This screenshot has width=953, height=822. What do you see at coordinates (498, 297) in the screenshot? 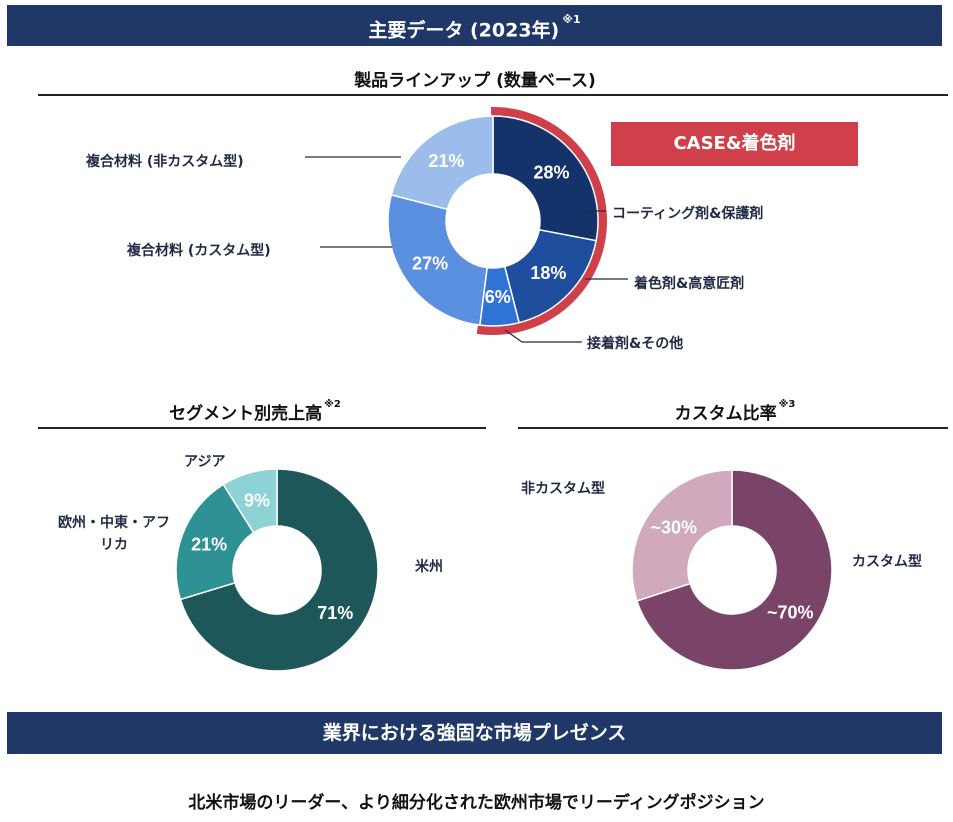
I see `pie0-value-label-2: 6%` at bounding box center [498, 297].